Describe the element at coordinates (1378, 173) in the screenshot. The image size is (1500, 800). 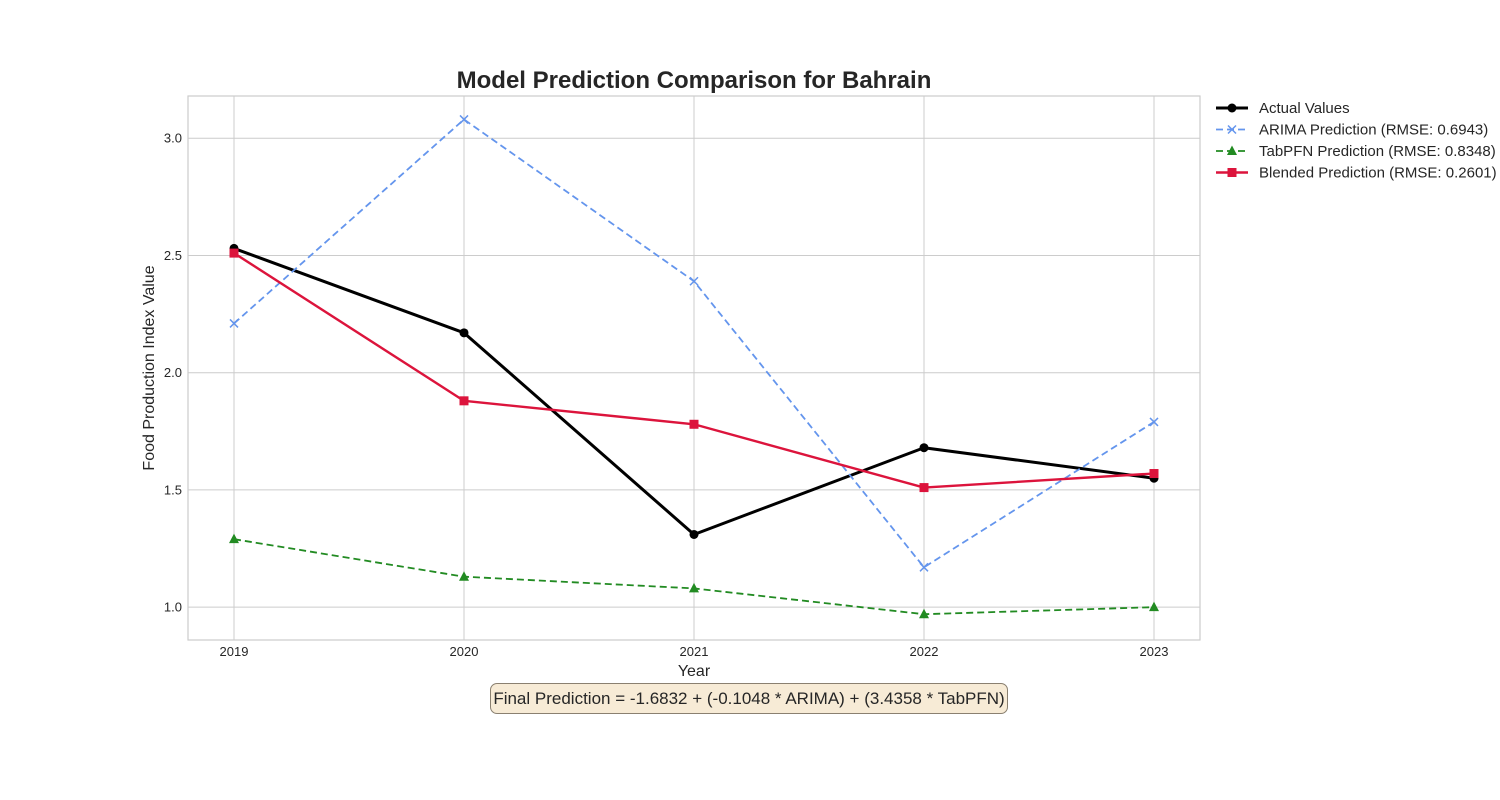
I see `legend-label-blended: Blended Prediction (RMSE: 0.2601)` at that location.